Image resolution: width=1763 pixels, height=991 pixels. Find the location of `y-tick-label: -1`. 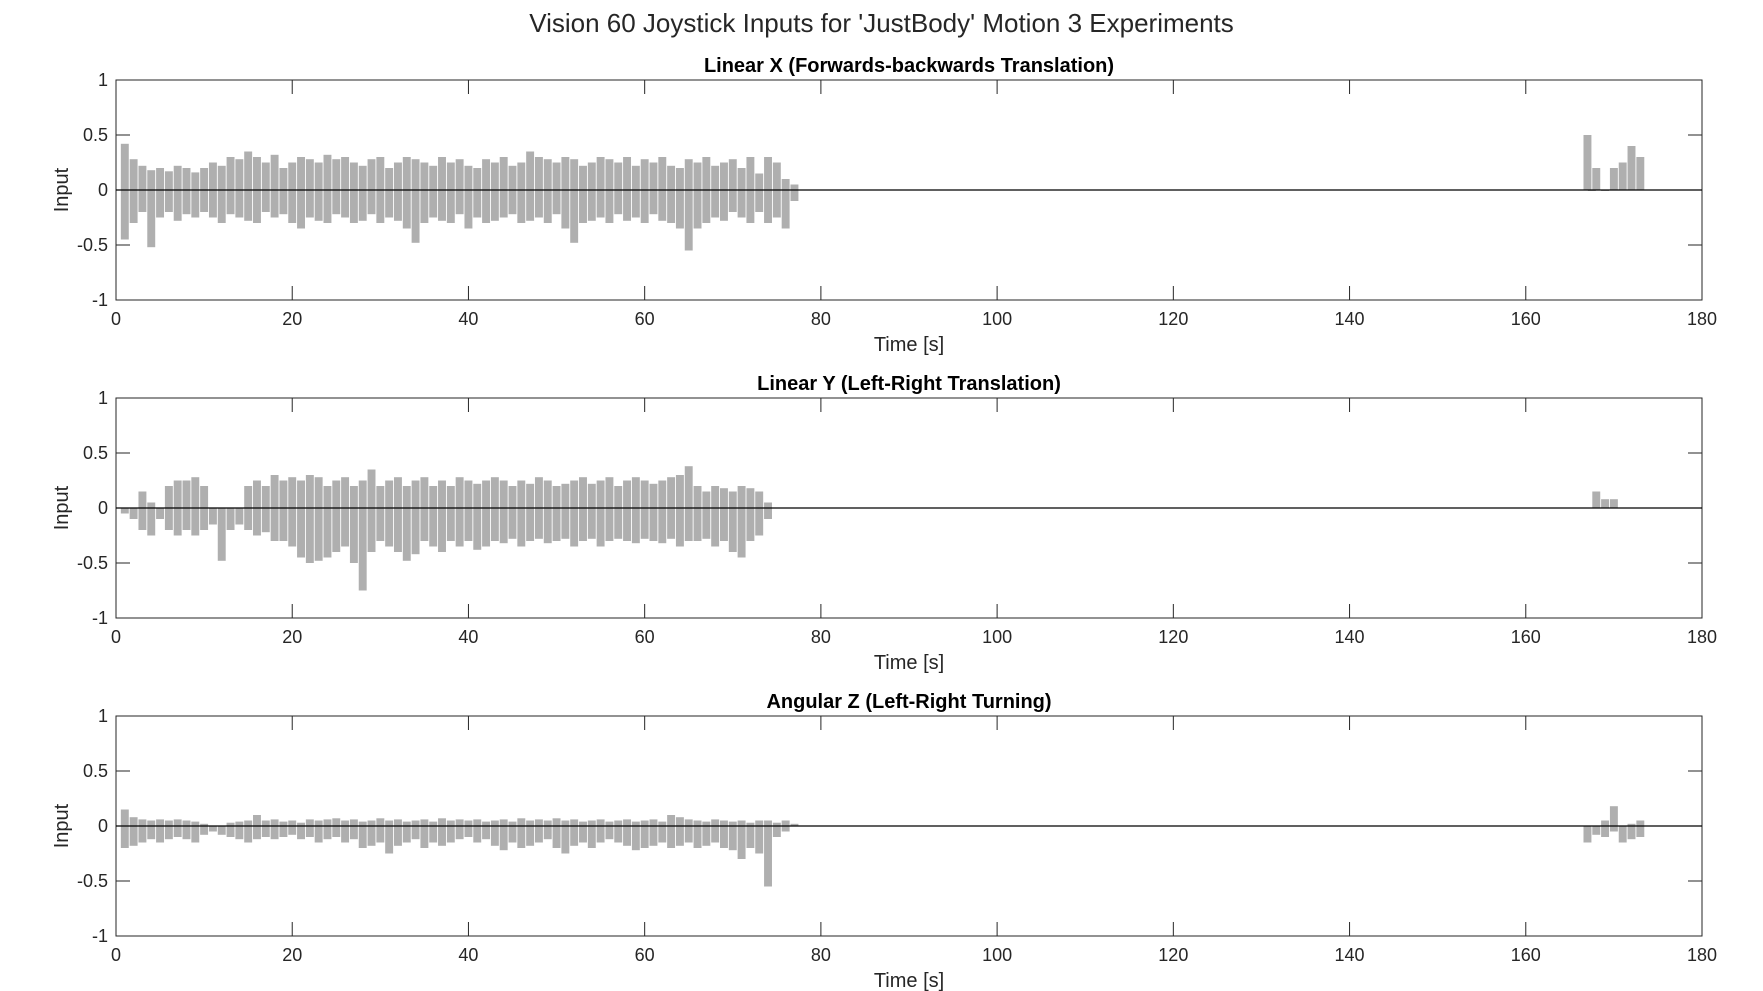

y-tick-label: -1 is located at coordinates (100, 618).